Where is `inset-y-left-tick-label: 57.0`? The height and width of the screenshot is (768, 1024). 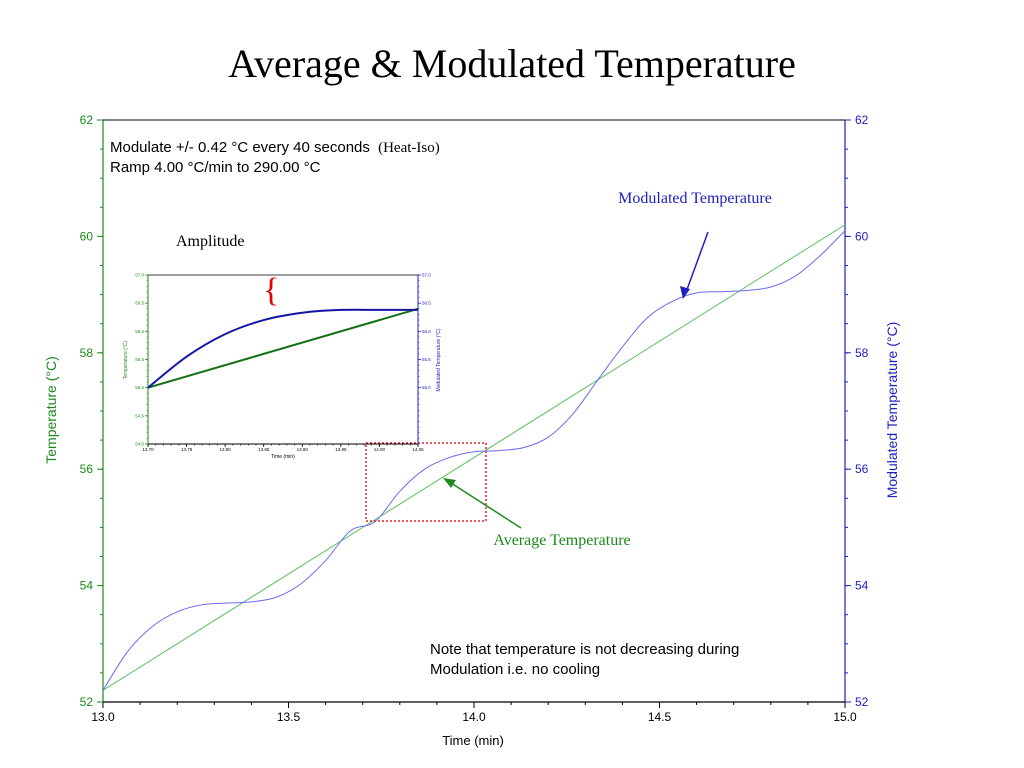 inset-y-left-tick-label: 57.0 is located at coordinates (139, 275).